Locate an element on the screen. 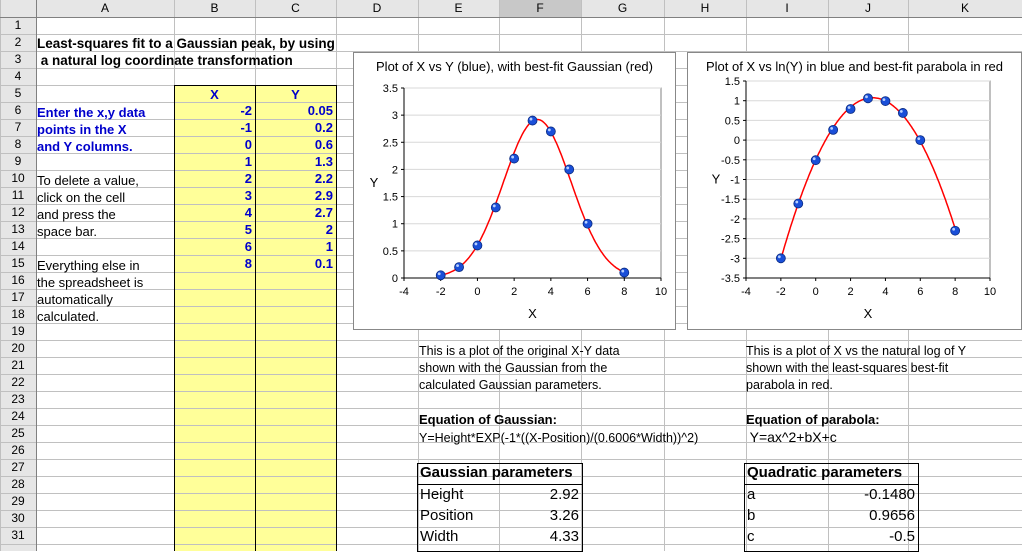 The height and width of the screenshot is (552, 1022). row-header: 28 is located at coordinates (18, 484).